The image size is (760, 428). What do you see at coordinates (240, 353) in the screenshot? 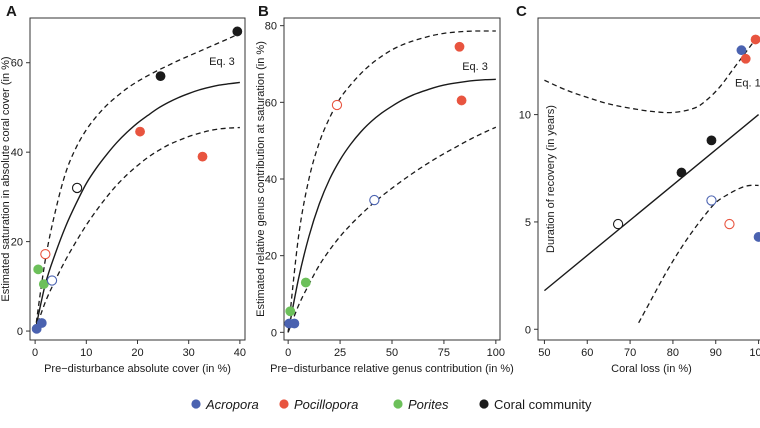
I see `x-tick-label: 40` at bounding box center [240, 353].